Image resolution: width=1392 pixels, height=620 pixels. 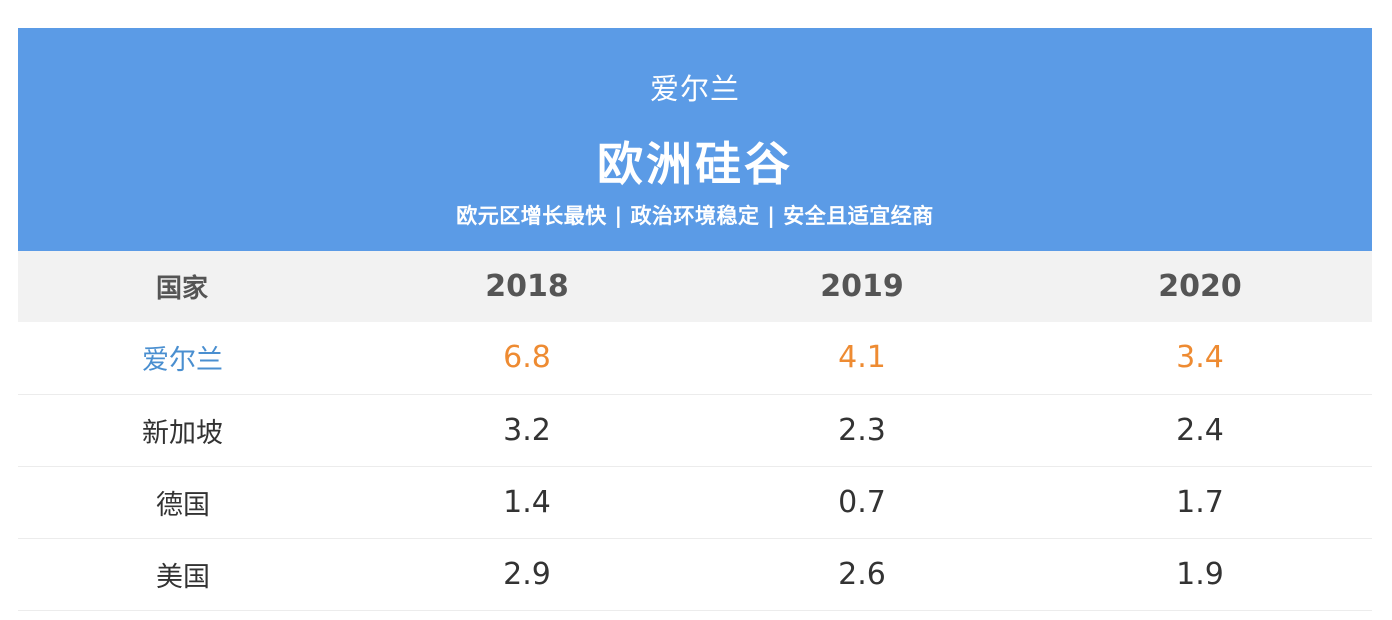 What do you see at coordinates (1200, 286) in the screenshot?
I see `header-year-2020: 2020` at bounding box center [1200, 286].